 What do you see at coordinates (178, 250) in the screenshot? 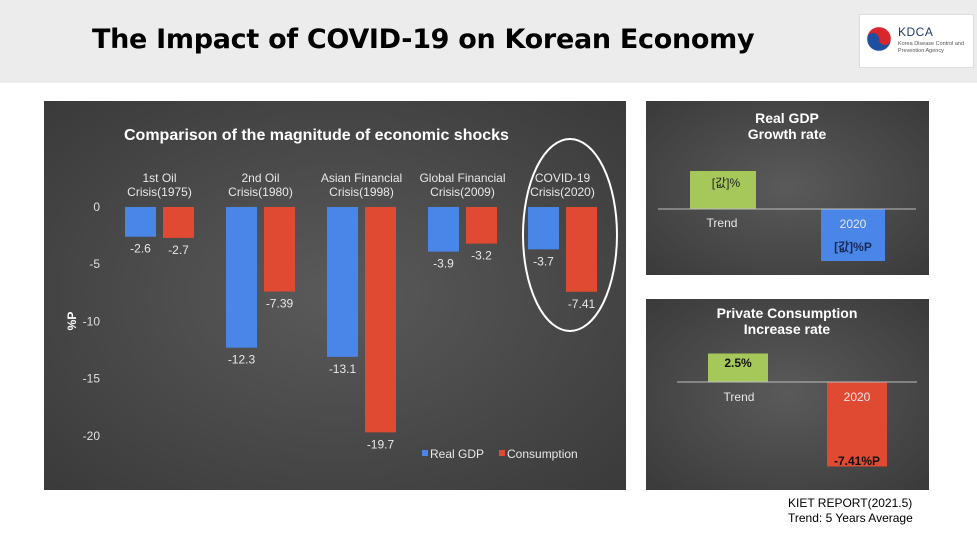
I see `data-label: -2.7` at bounding box center [178, 250].